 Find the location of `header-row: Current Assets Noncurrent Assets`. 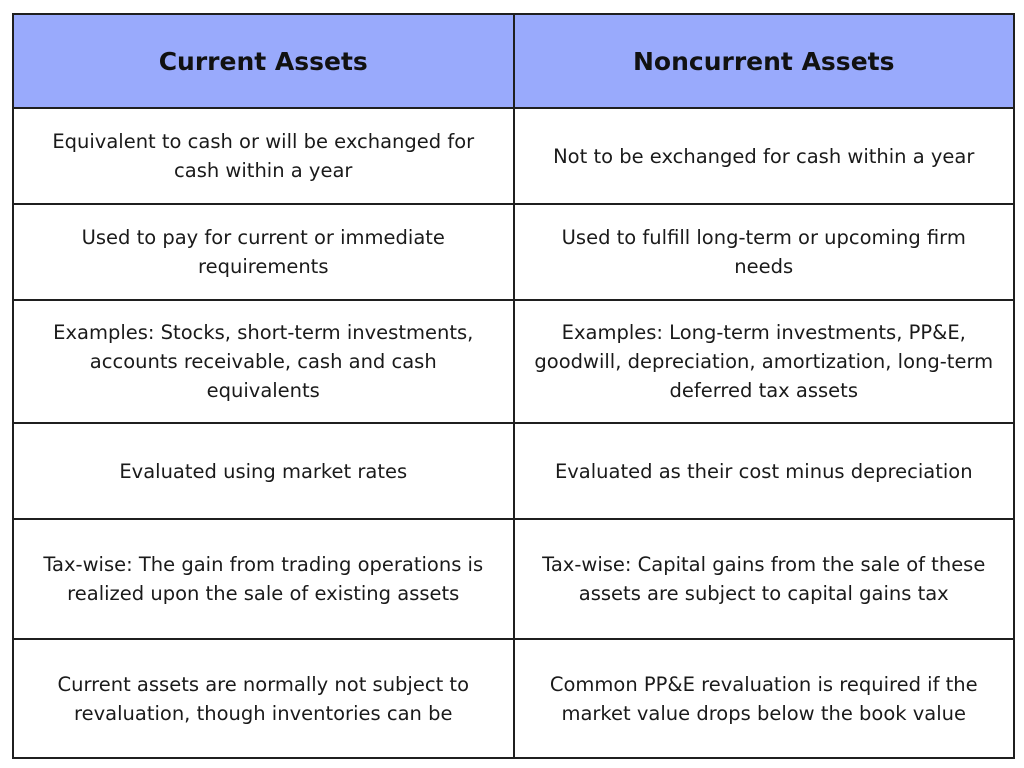

header-row: Current Assets Noncurrent Assets is located at coordinates (513, 61).